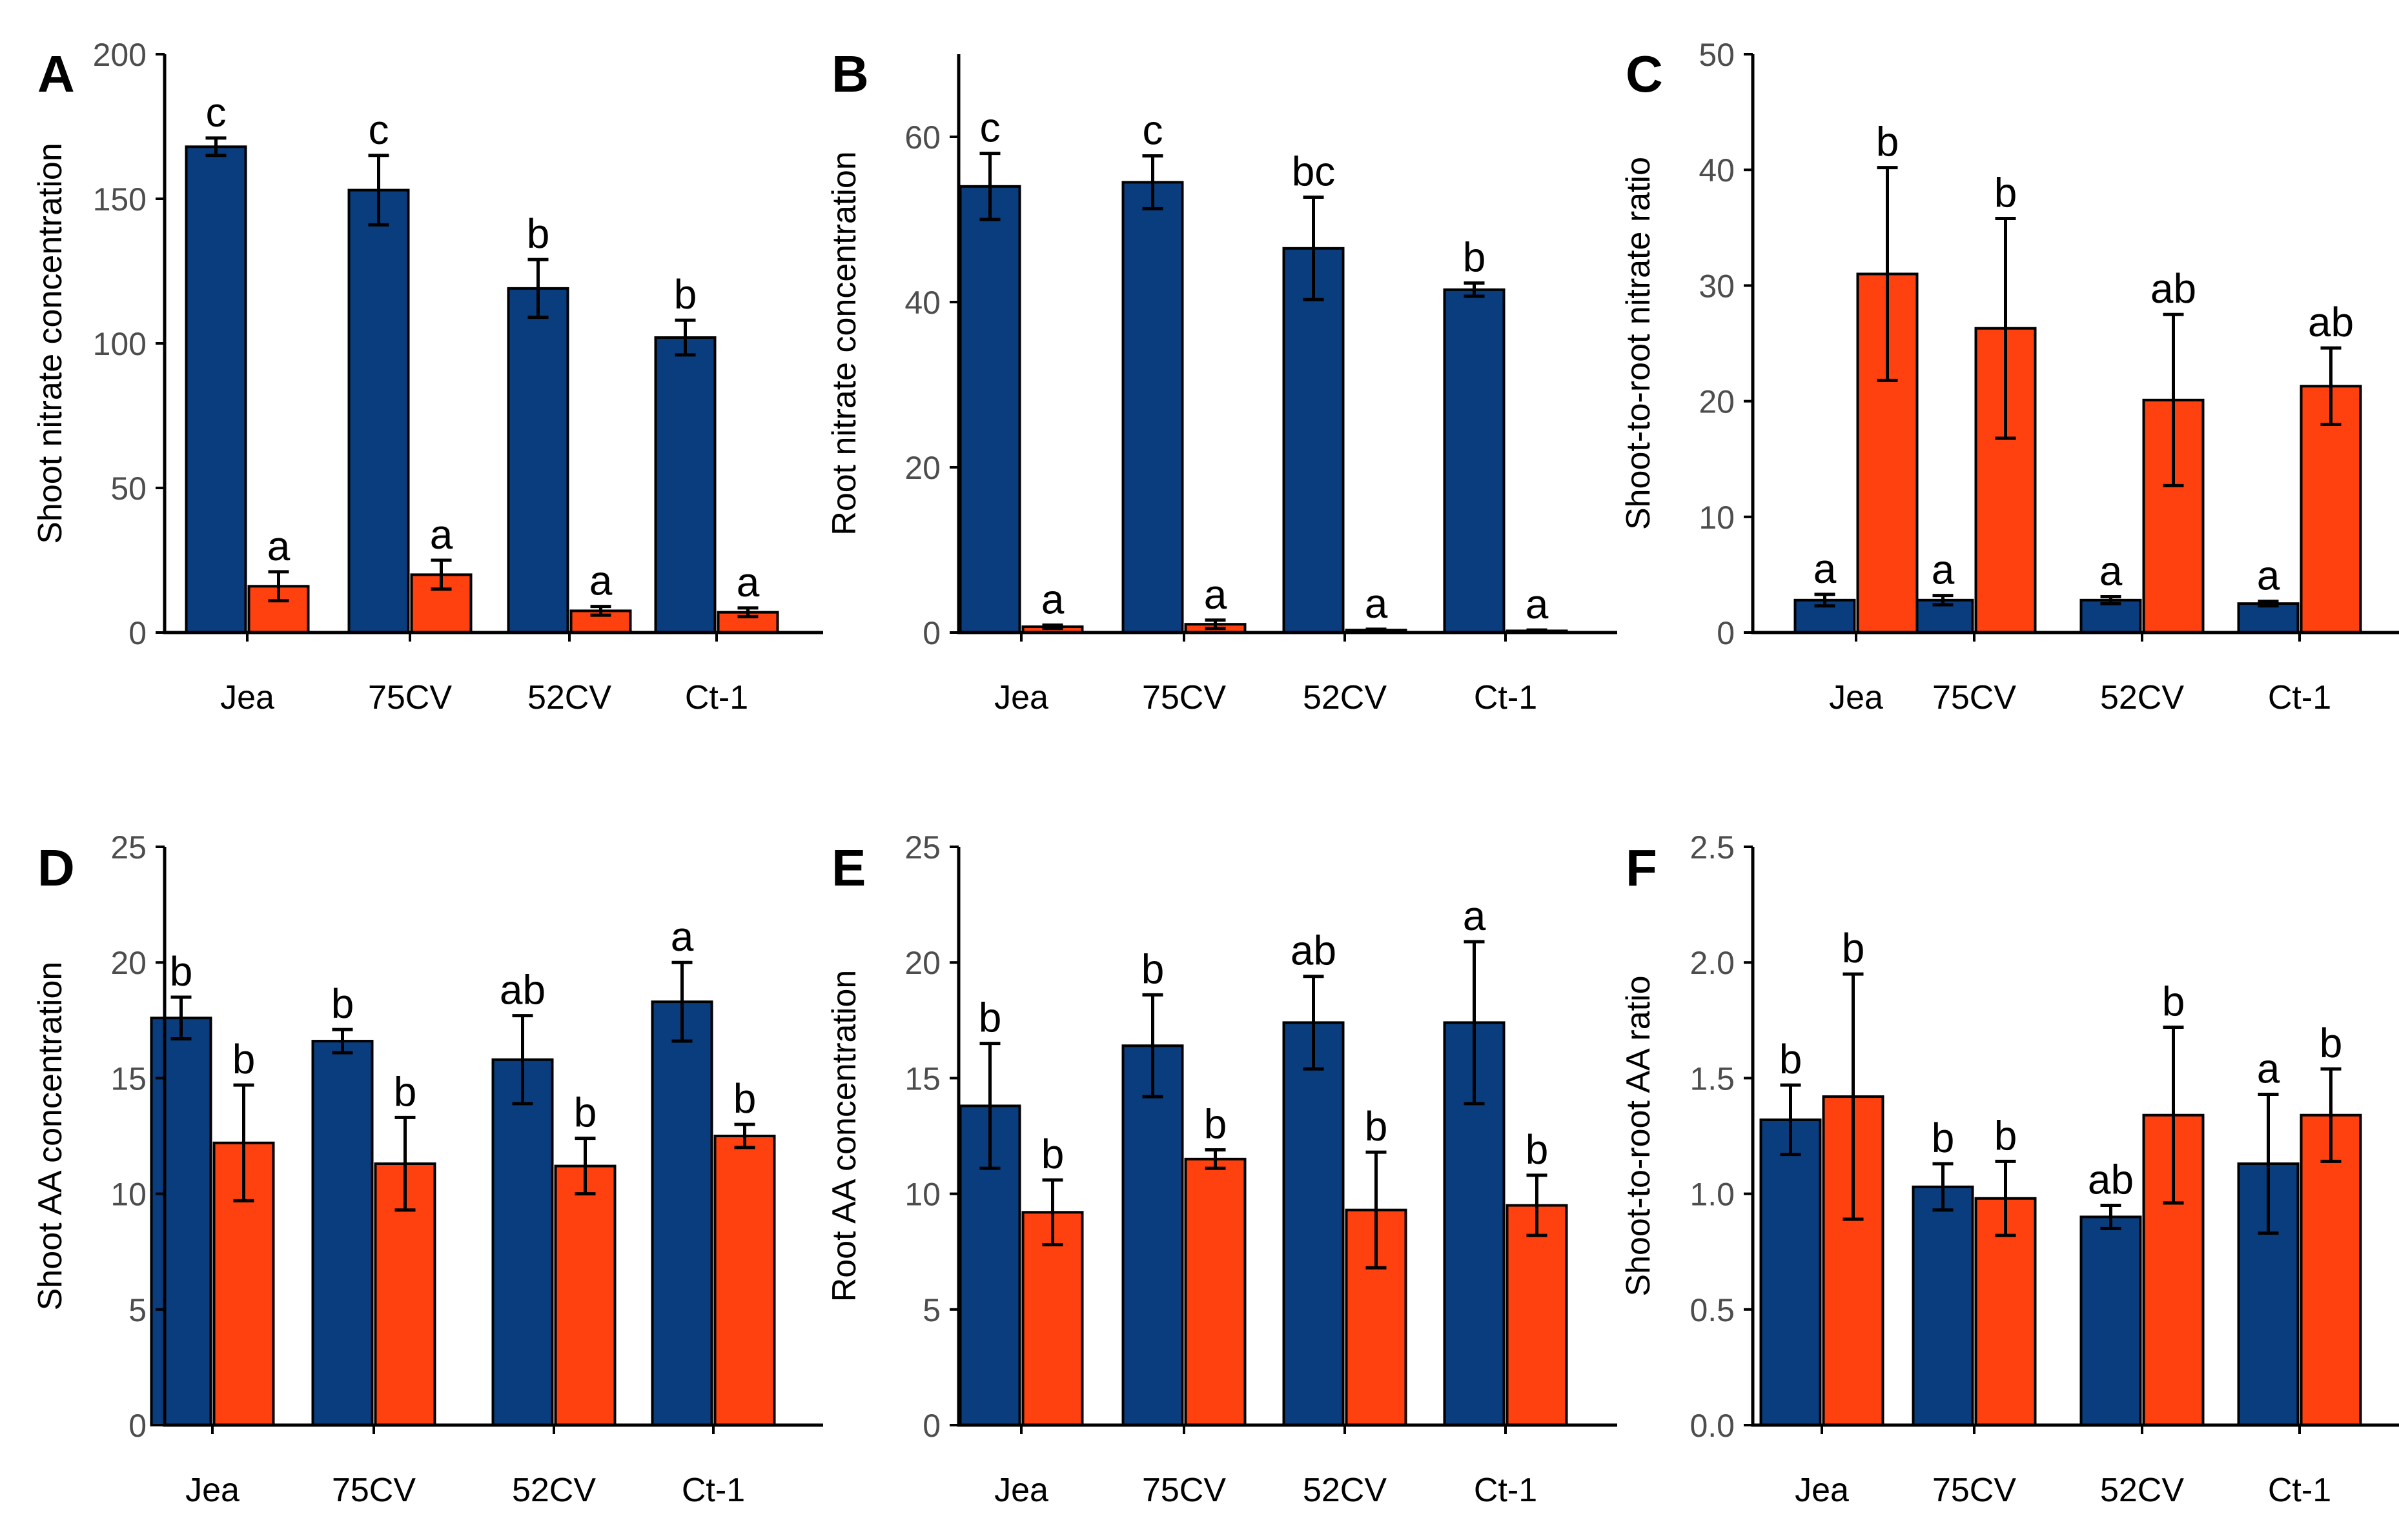  Describe the element at coordinates (554, 1490) in the screenshot. I see `panel-d-xtick-label-2: 52CV` at that location.